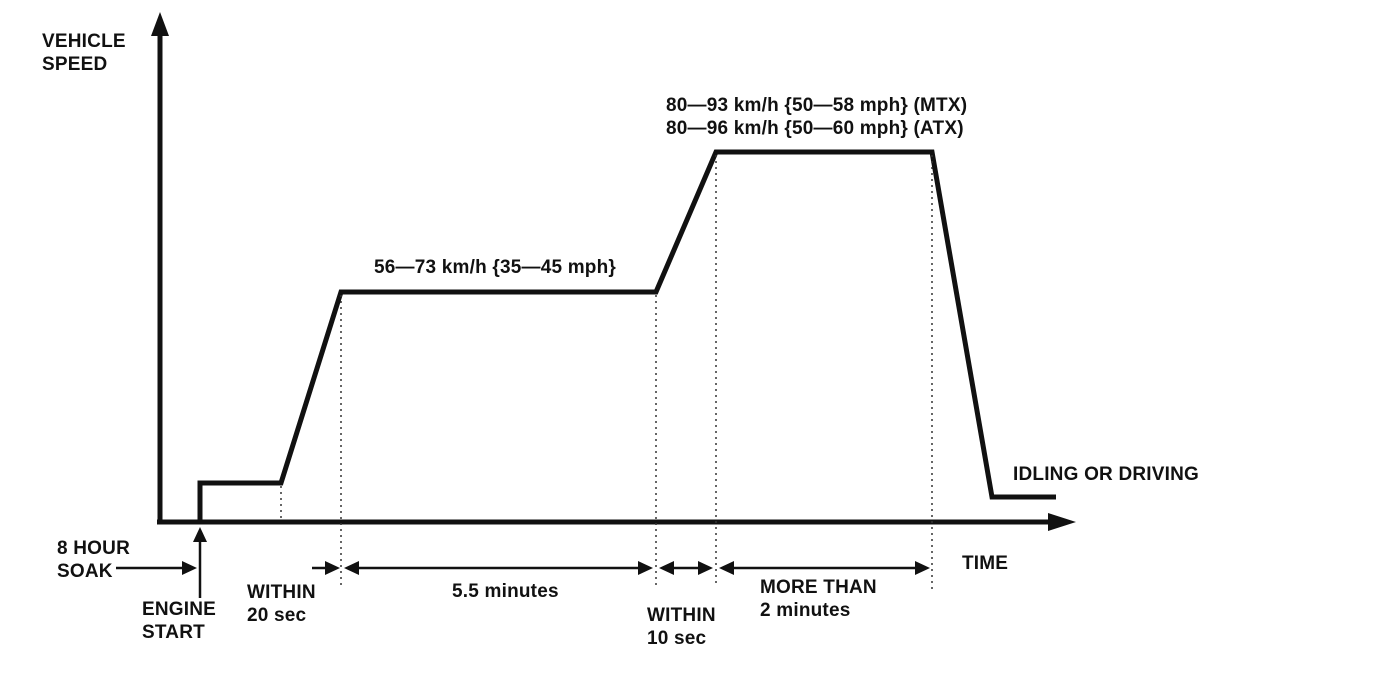 This screenshot has width=1392, height=680. What do you see at coordinates (179, 621) in the screenshot?
I see `engine-start-label: ENGINE START` at bounding box center [179, 621].